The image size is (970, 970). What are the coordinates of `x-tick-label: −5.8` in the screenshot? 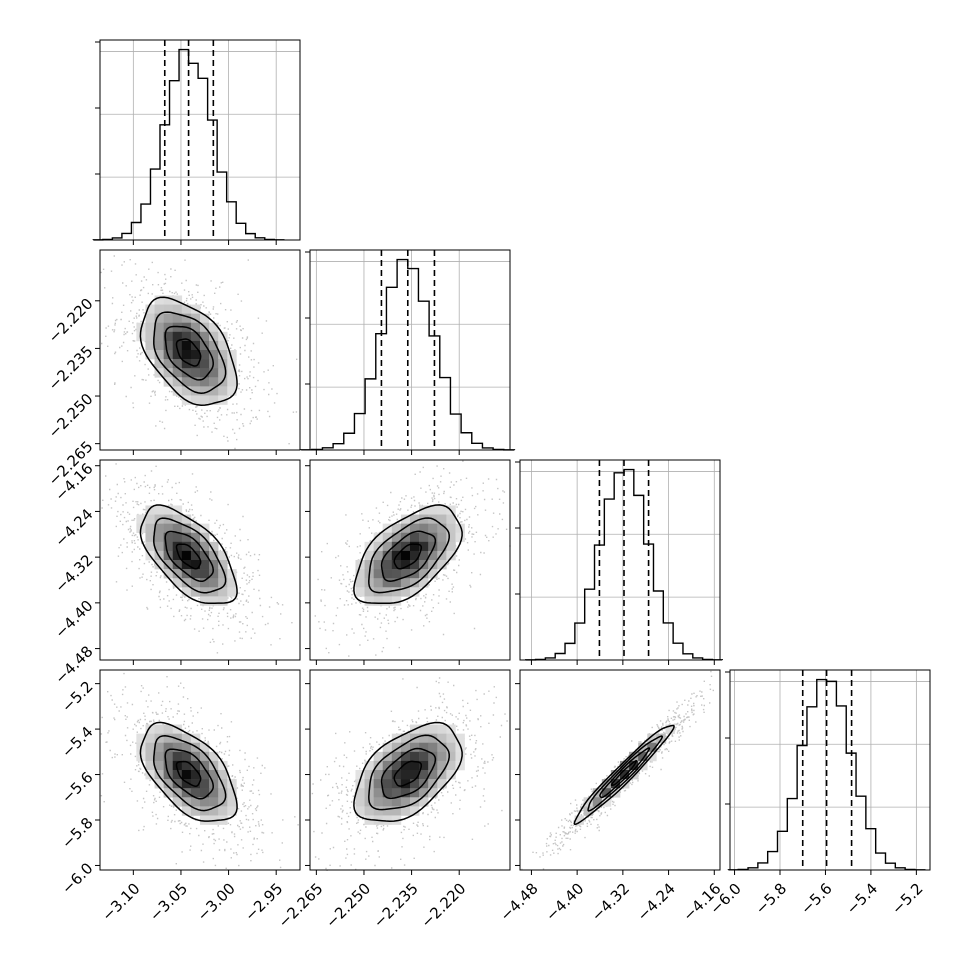 It's located at (771, 899).